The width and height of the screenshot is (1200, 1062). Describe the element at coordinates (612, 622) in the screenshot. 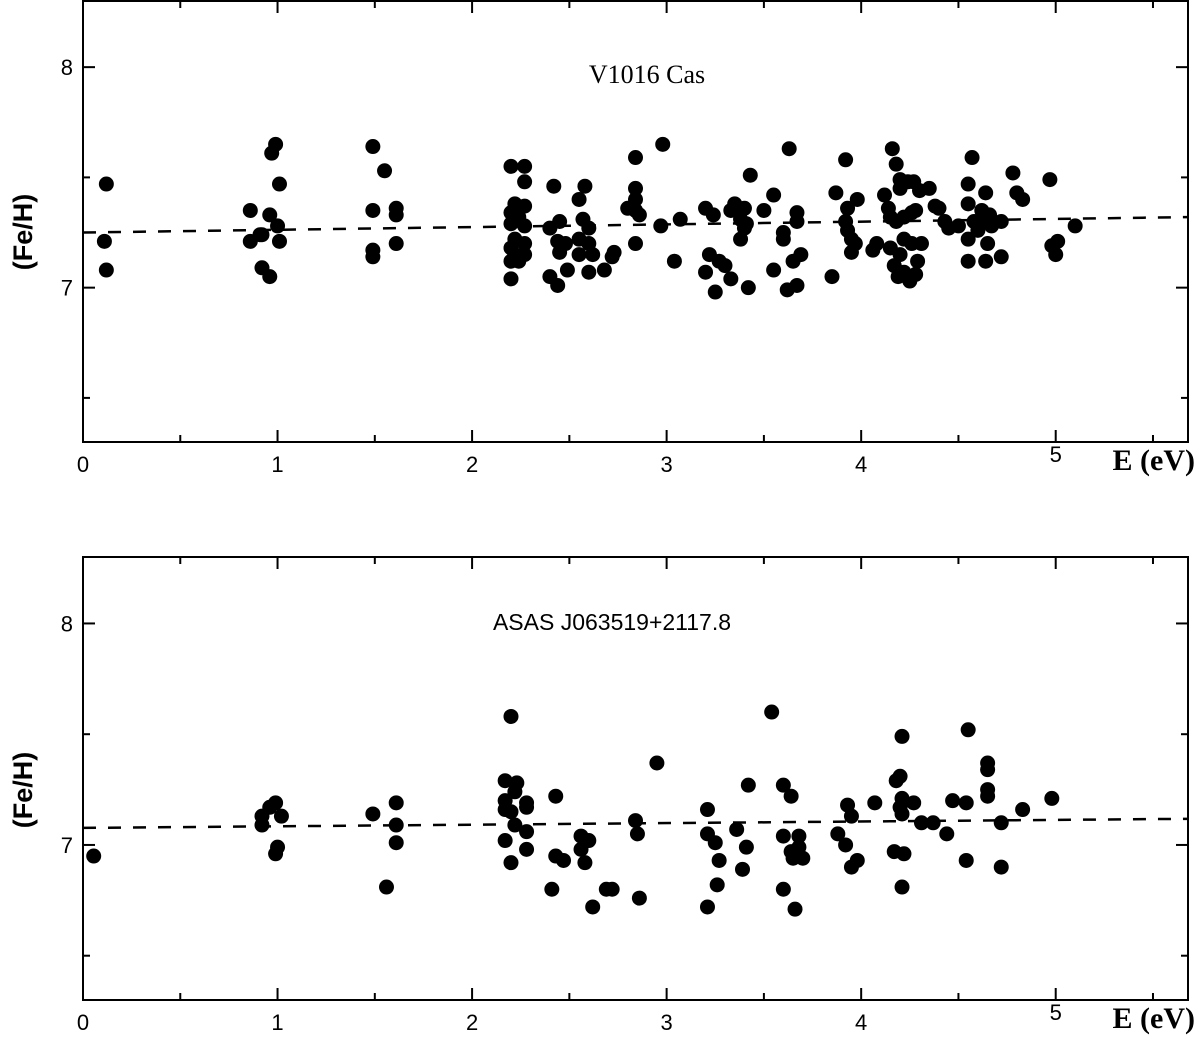

I see `panel-title: ASAS J063519+2117.8` at that location.